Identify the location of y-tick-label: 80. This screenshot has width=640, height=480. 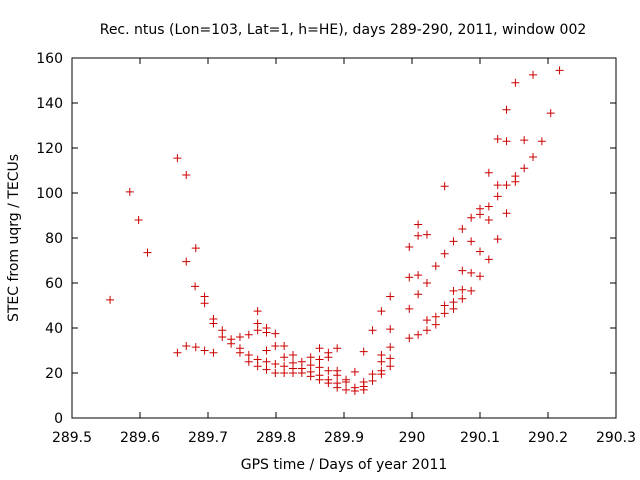
(54, 239).